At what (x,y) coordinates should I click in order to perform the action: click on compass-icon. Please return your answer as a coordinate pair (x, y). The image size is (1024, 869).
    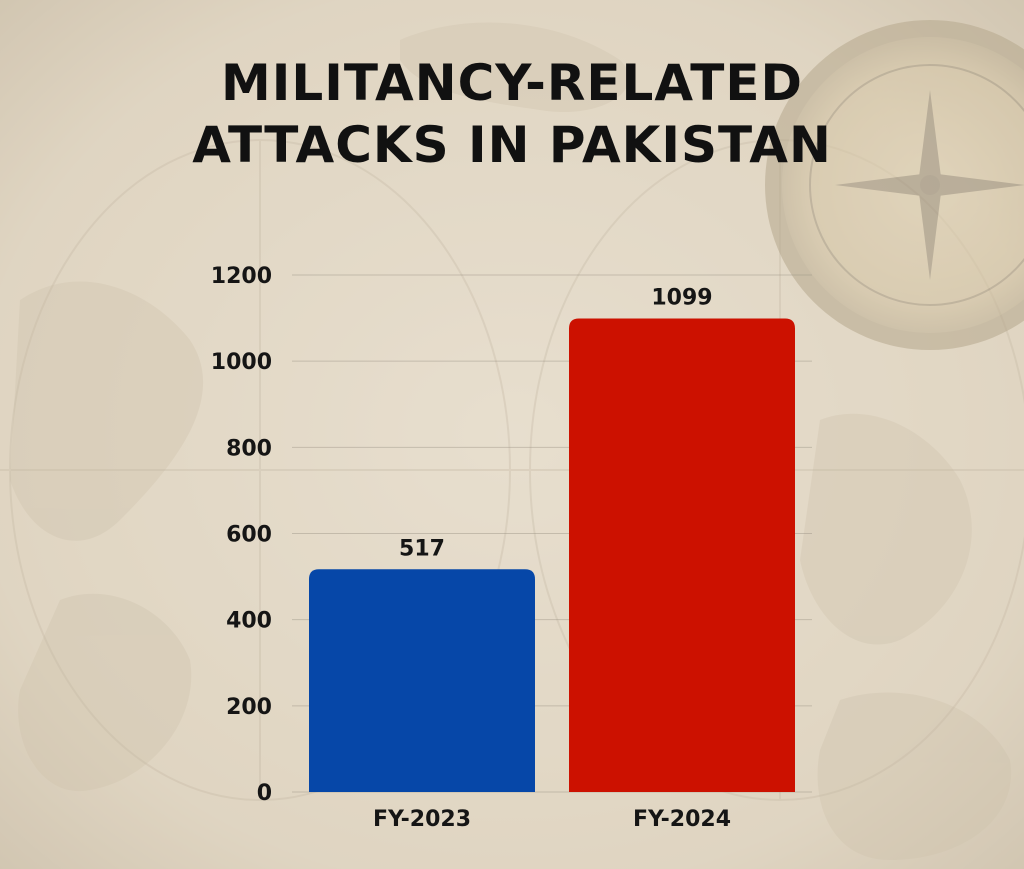
    Looking at the image, I should click on (894, 185).